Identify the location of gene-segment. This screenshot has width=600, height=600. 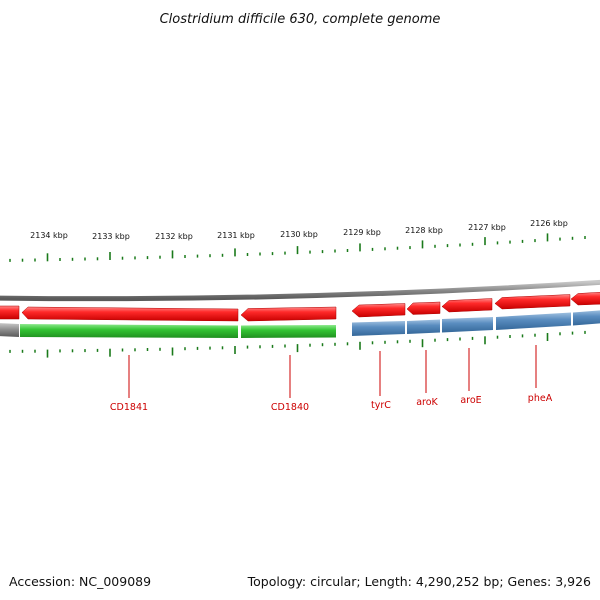
(586, 318).